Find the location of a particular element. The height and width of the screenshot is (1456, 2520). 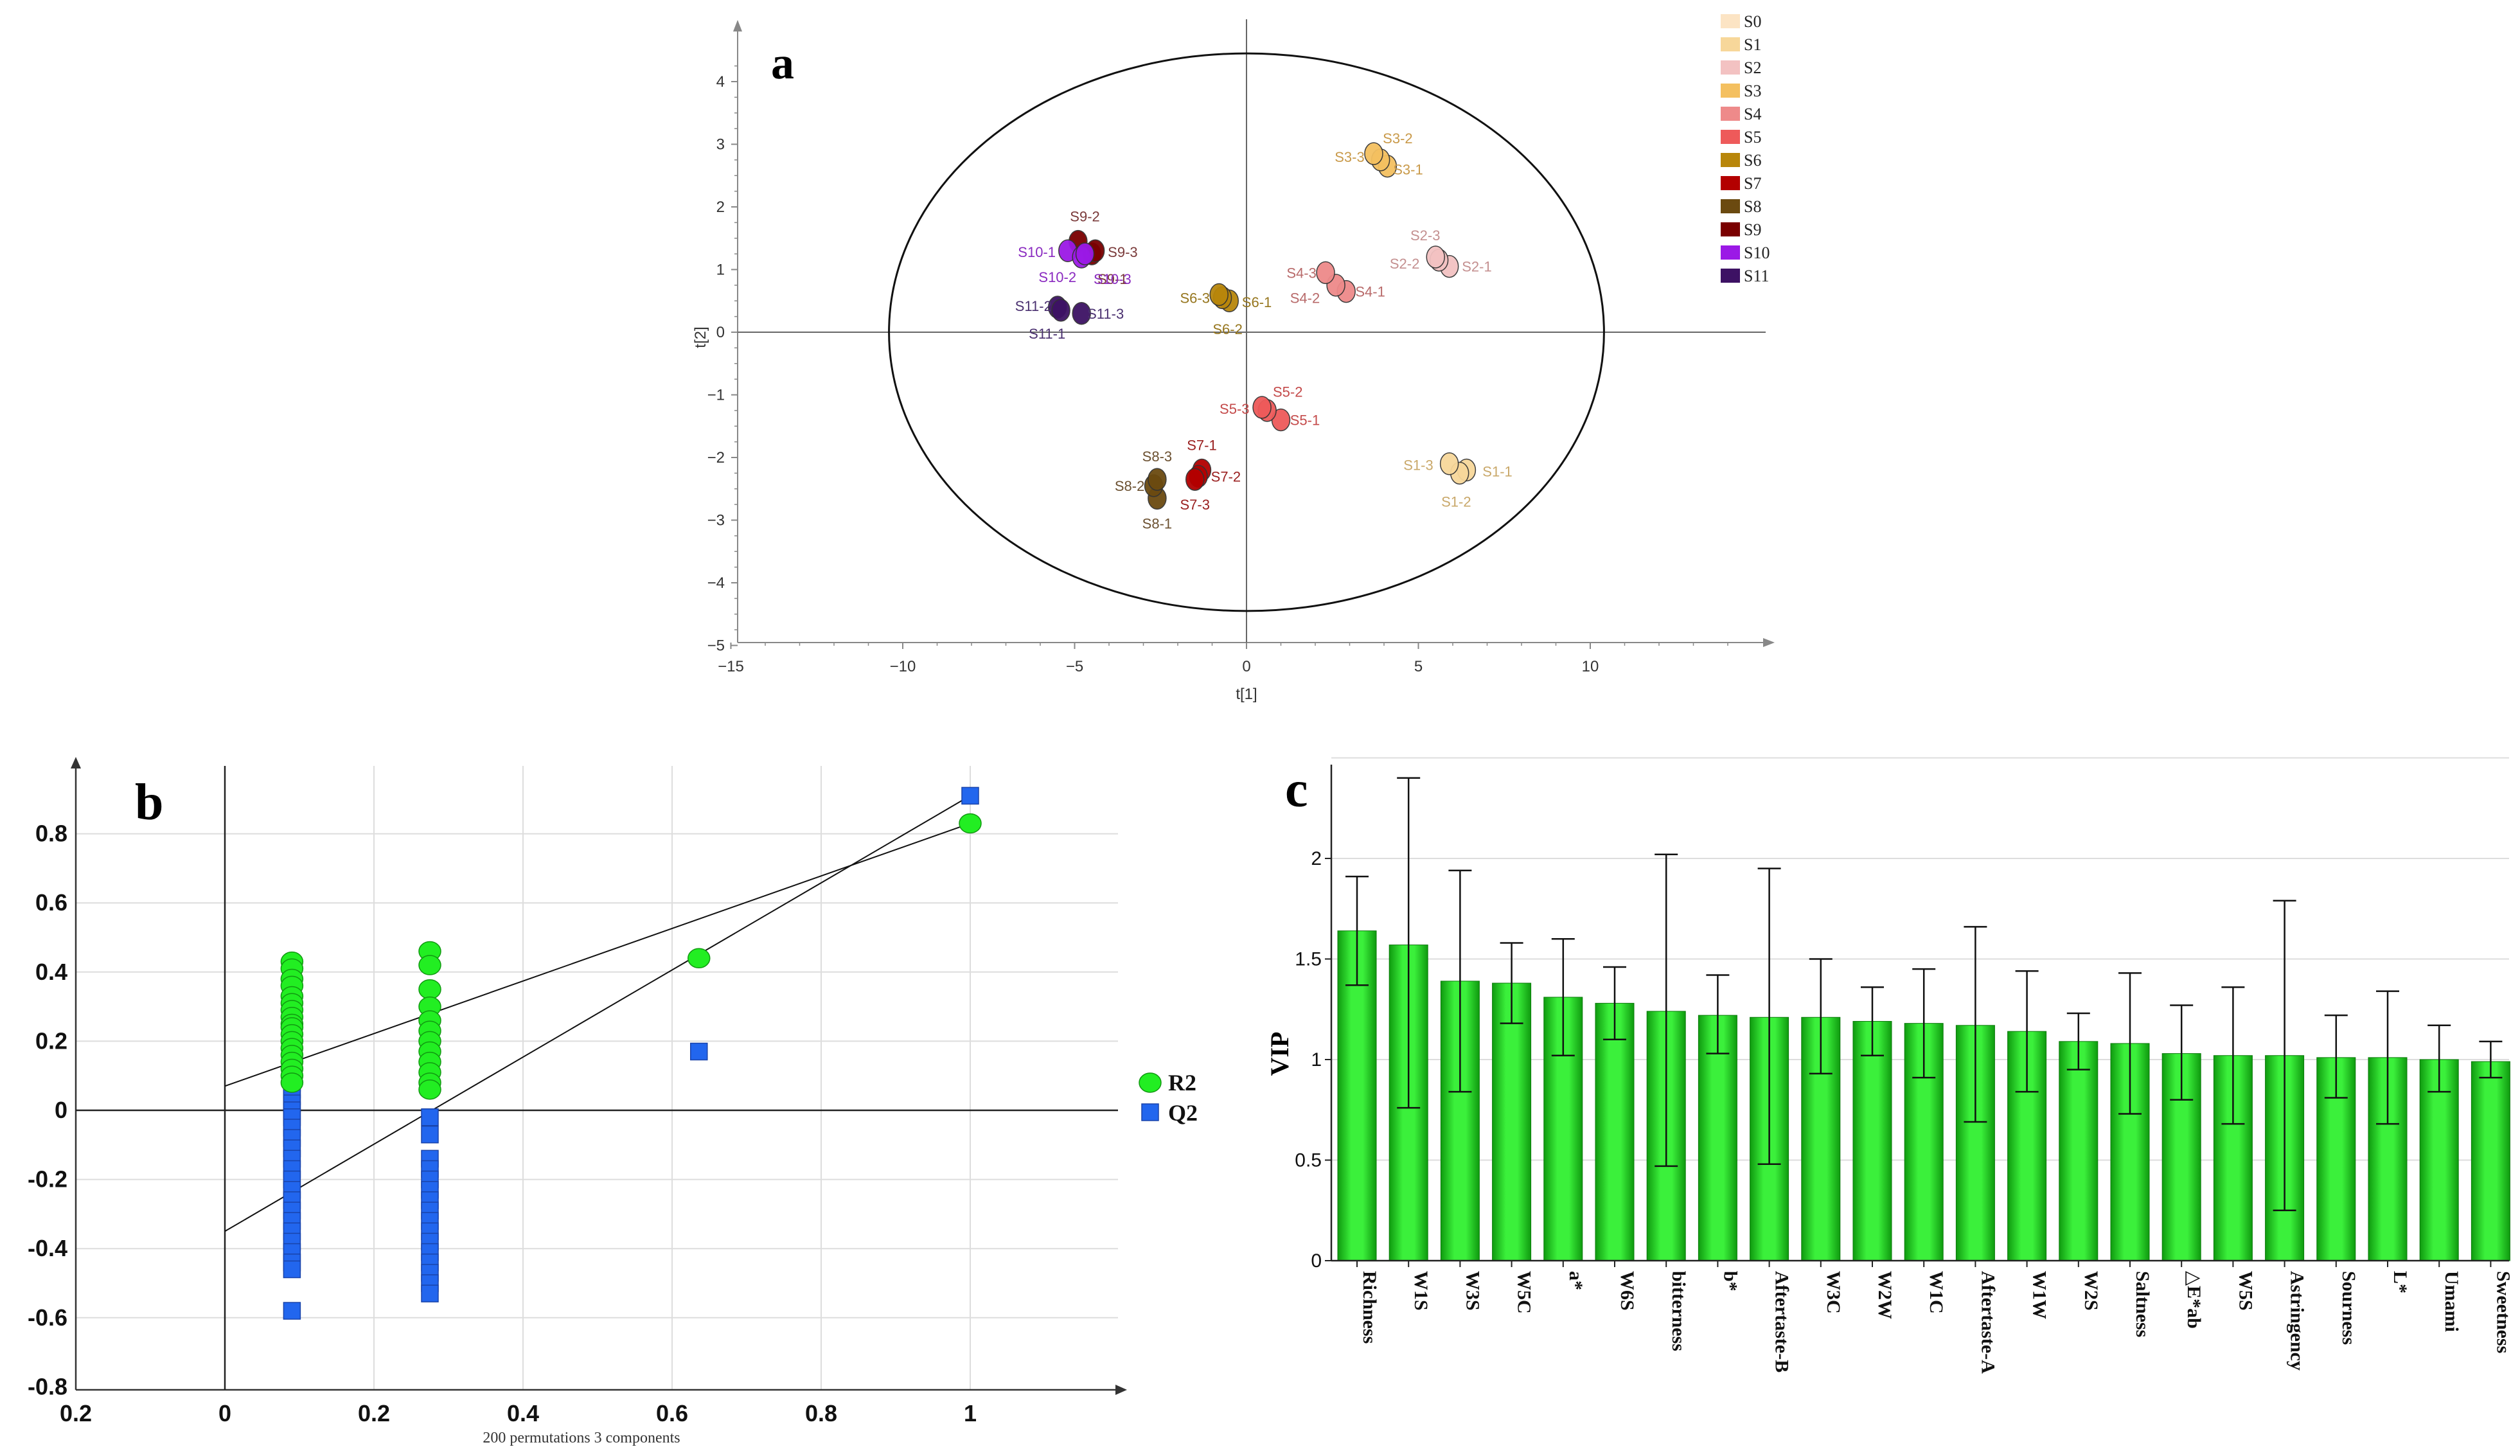

panel-b-y-tick-label: -0.4 is located at coordinates (47, 1248).